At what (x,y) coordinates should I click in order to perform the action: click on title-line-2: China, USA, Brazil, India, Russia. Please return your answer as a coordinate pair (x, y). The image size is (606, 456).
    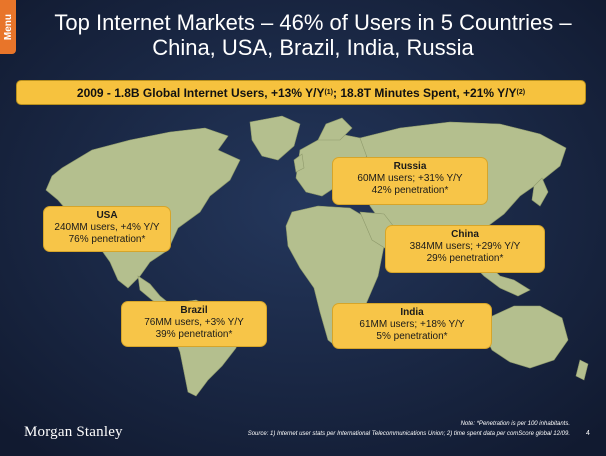
    Looking at the image, I should click on (313, 47).